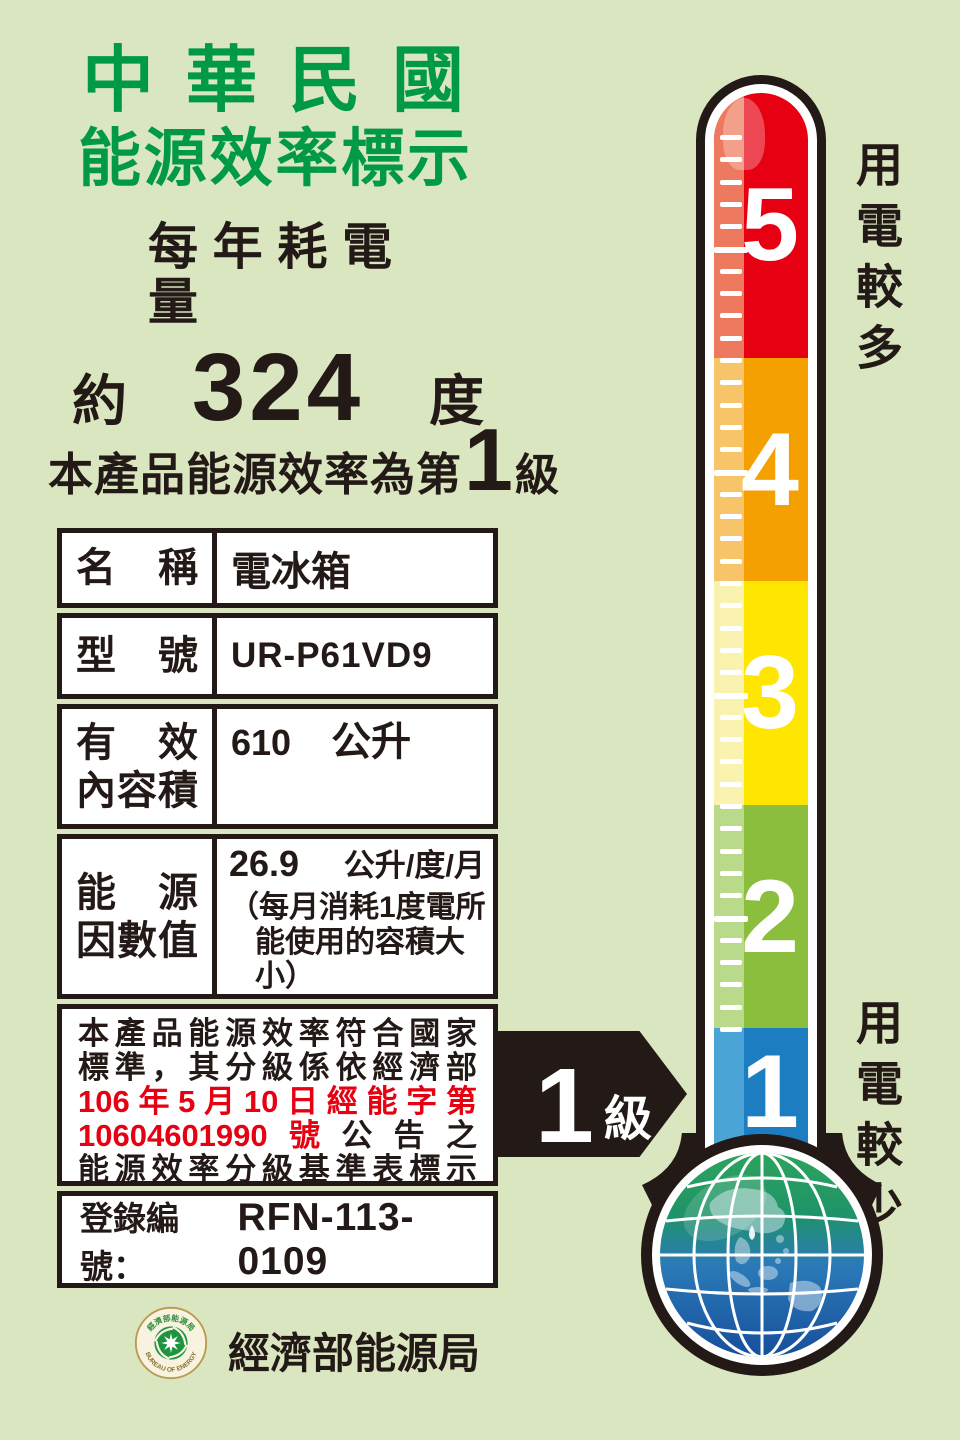  Describe the element at coordinates (770, 1092) in the screenshot. I see `grade-number-1: 1` at that location.